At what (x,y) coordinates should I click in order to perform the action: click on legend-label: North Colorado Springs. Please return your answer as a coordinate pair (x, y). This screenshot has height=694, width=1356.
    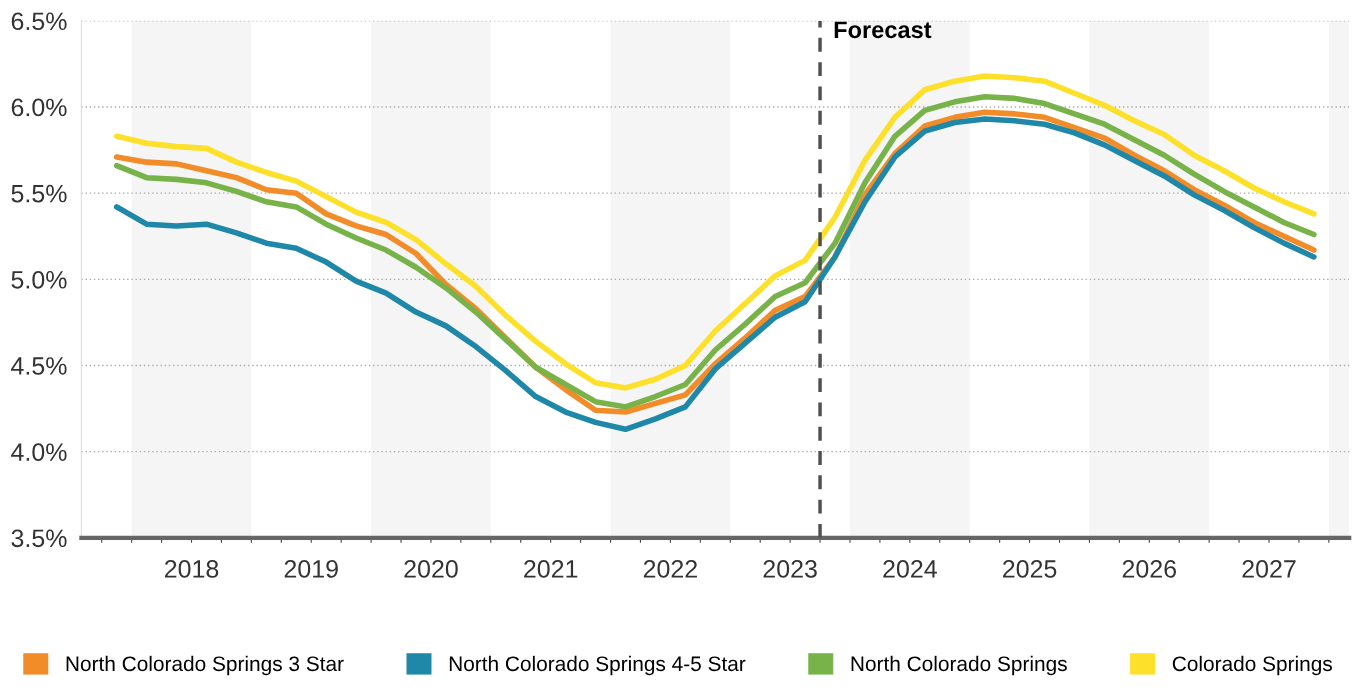
    Looking at the image, I should click on (959, 665).